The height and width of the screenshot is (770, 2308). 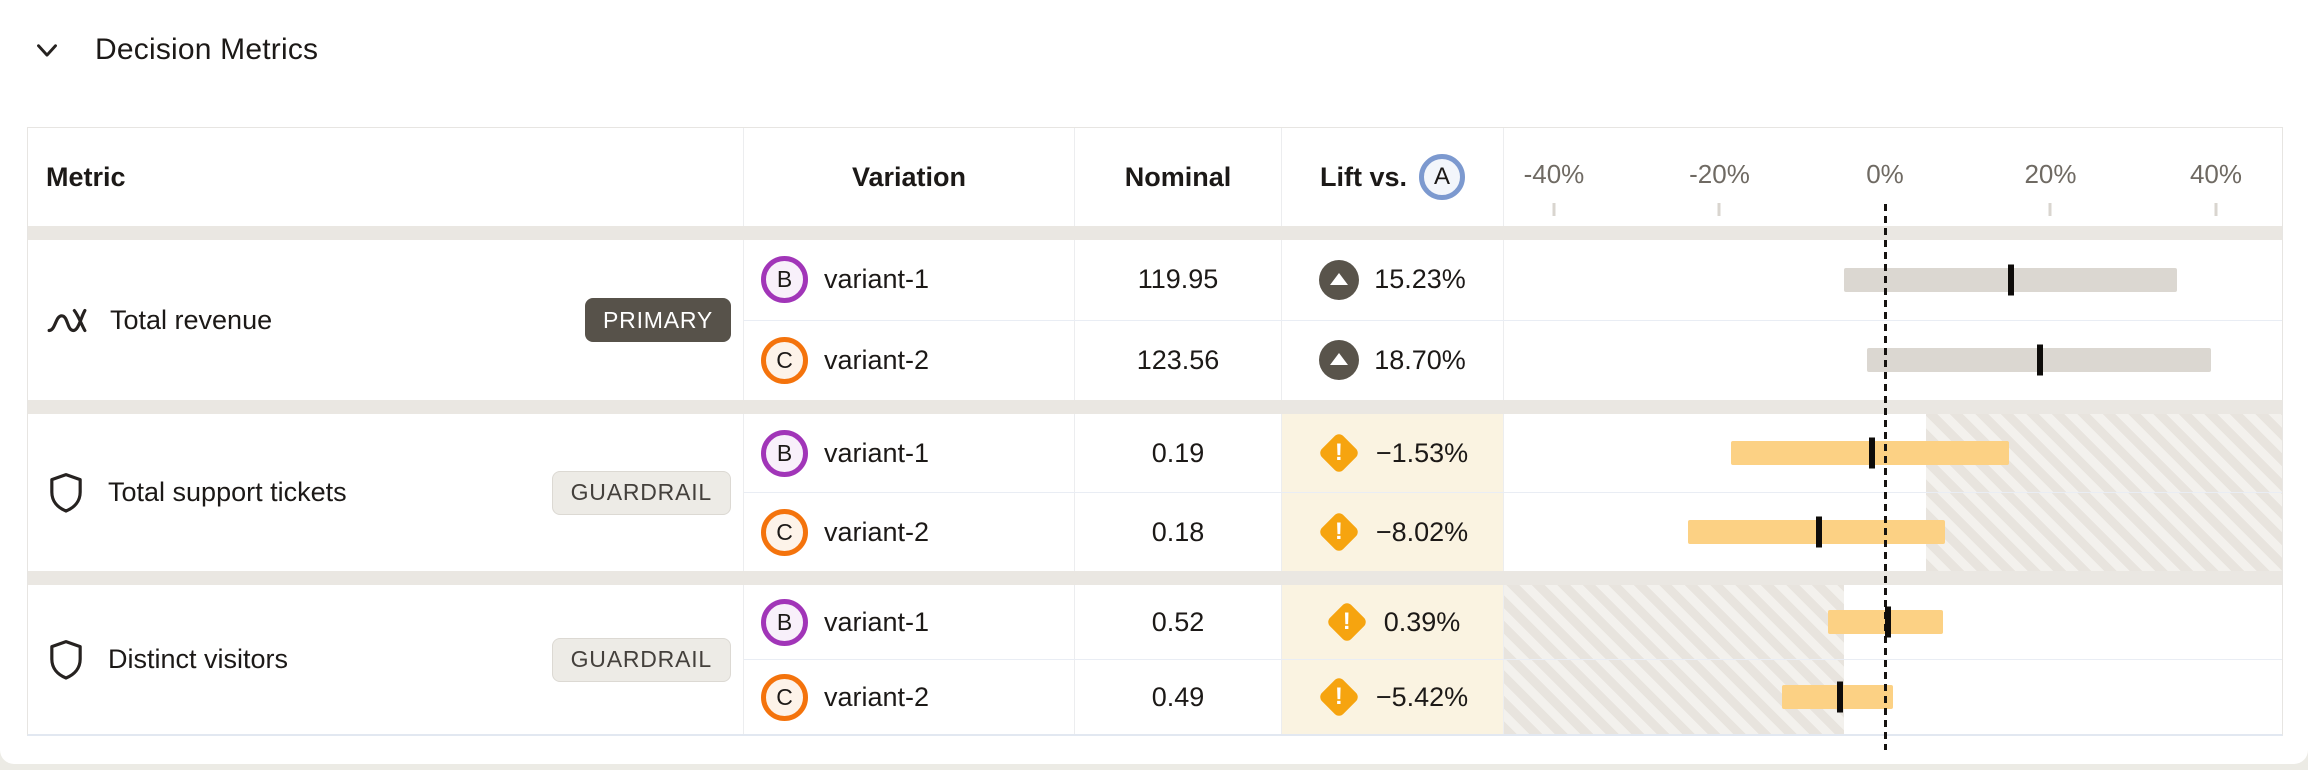 I want to click on metric-cell: Total support tickets GUARDRAIL, so click(x=386, y=492).